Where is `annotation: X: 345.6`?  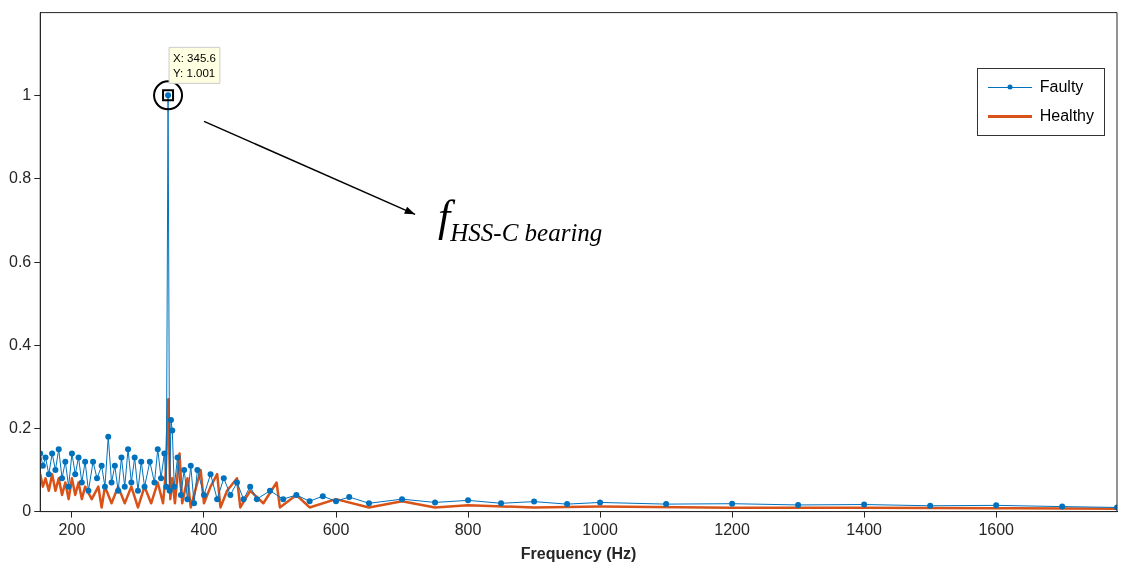 annotation: X: 345.6 is located at coordinates (194, 58).